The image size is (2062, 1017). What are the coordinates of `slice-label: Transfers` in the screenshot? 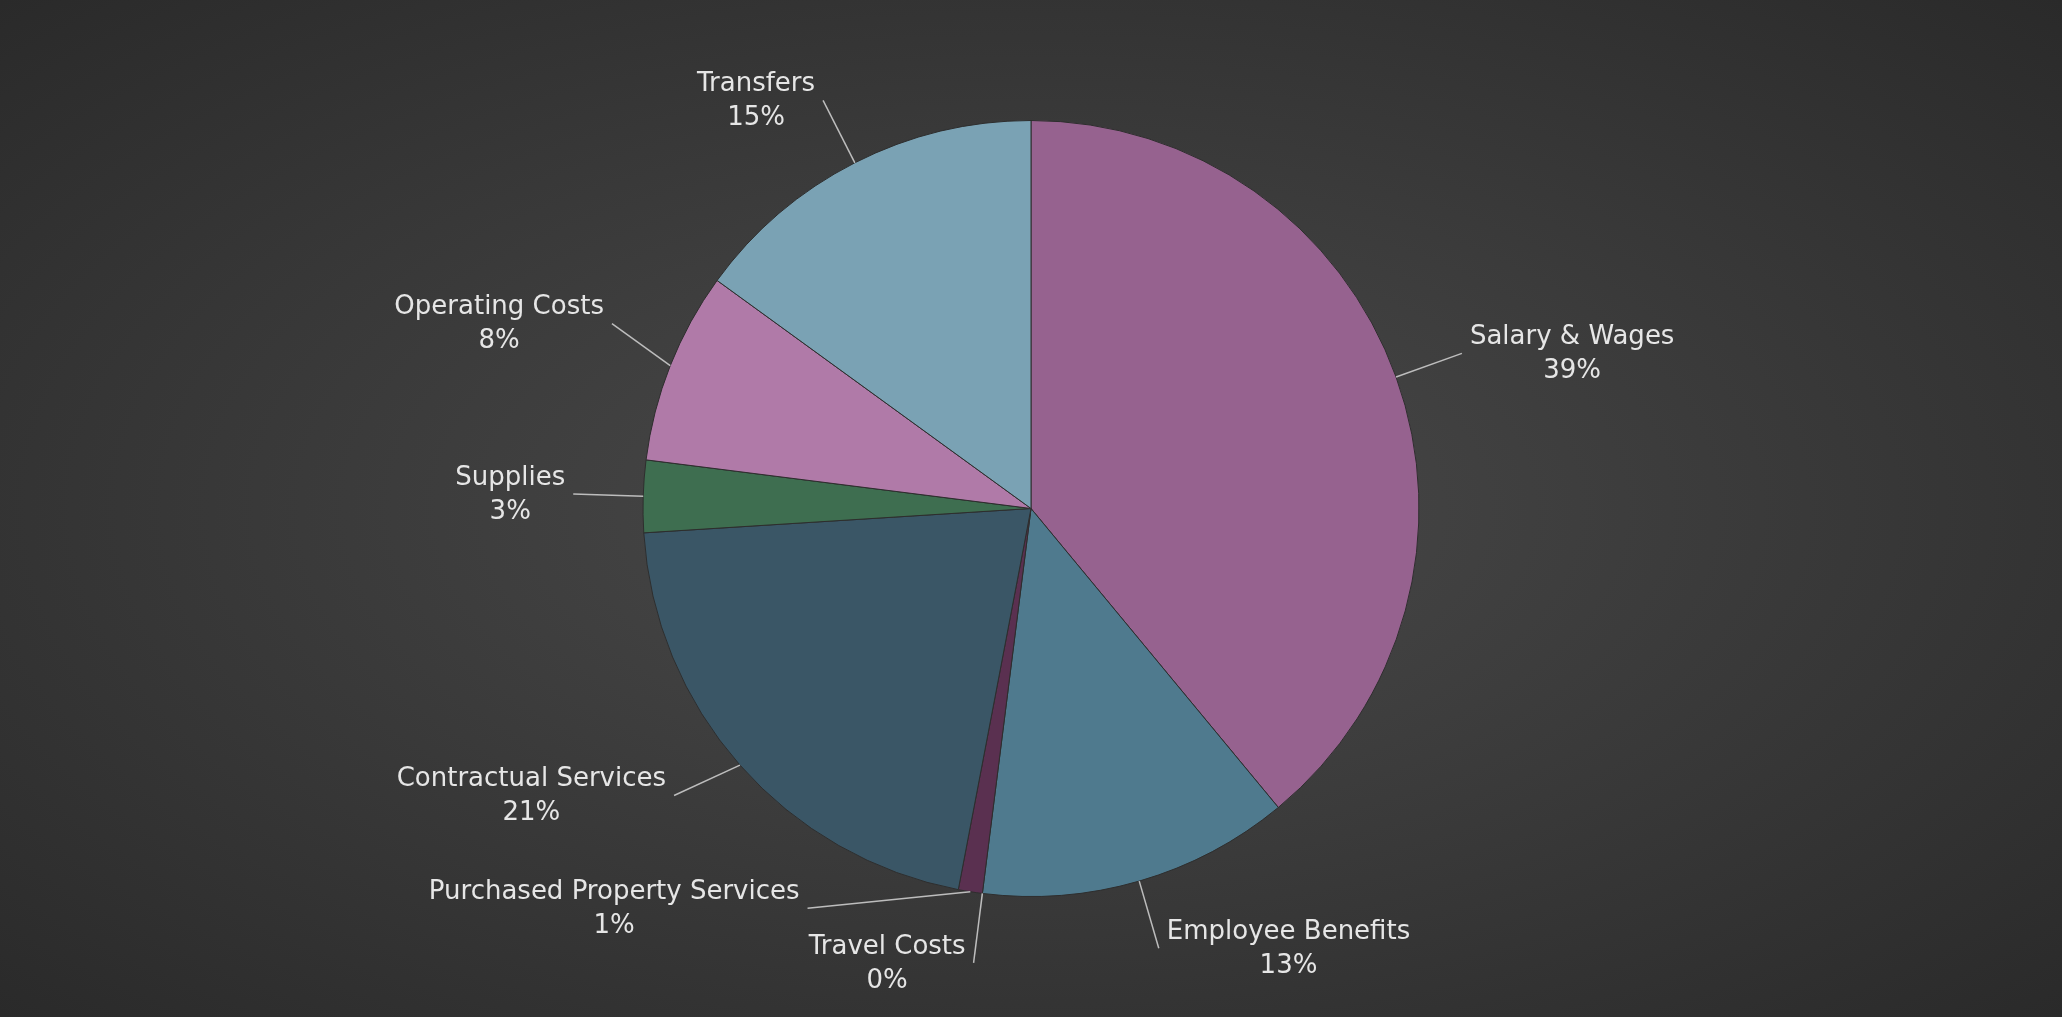 It's located at (755, 82).